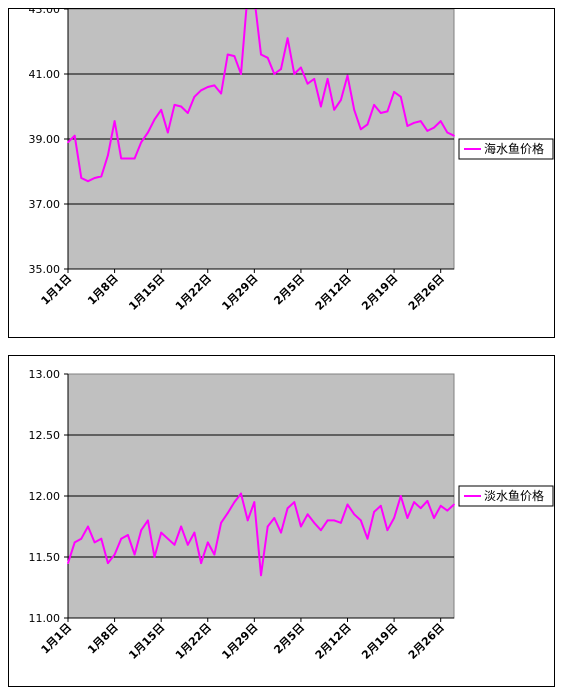 Image resolution: width=564 pixels, height=692 pixels. Describe the element at coordinates (45, 435) in the screenshot. I see `y-tick-label: 12.50` at that location.